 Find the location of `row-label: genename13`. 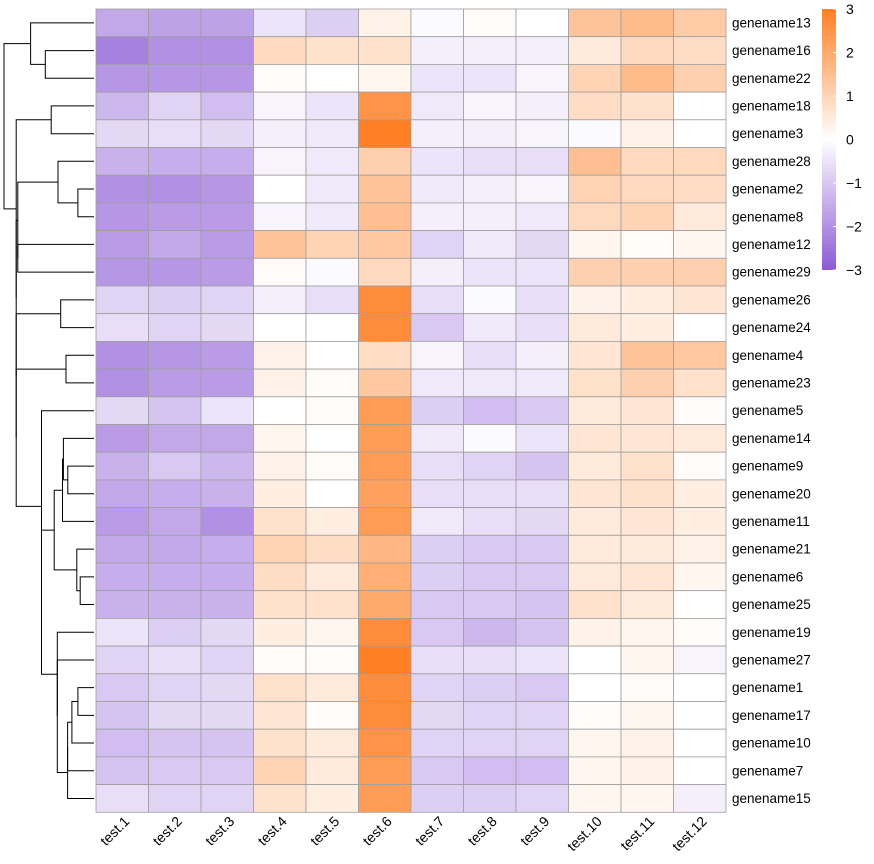

row-label: genename13 is located at coordinates (771, 22).